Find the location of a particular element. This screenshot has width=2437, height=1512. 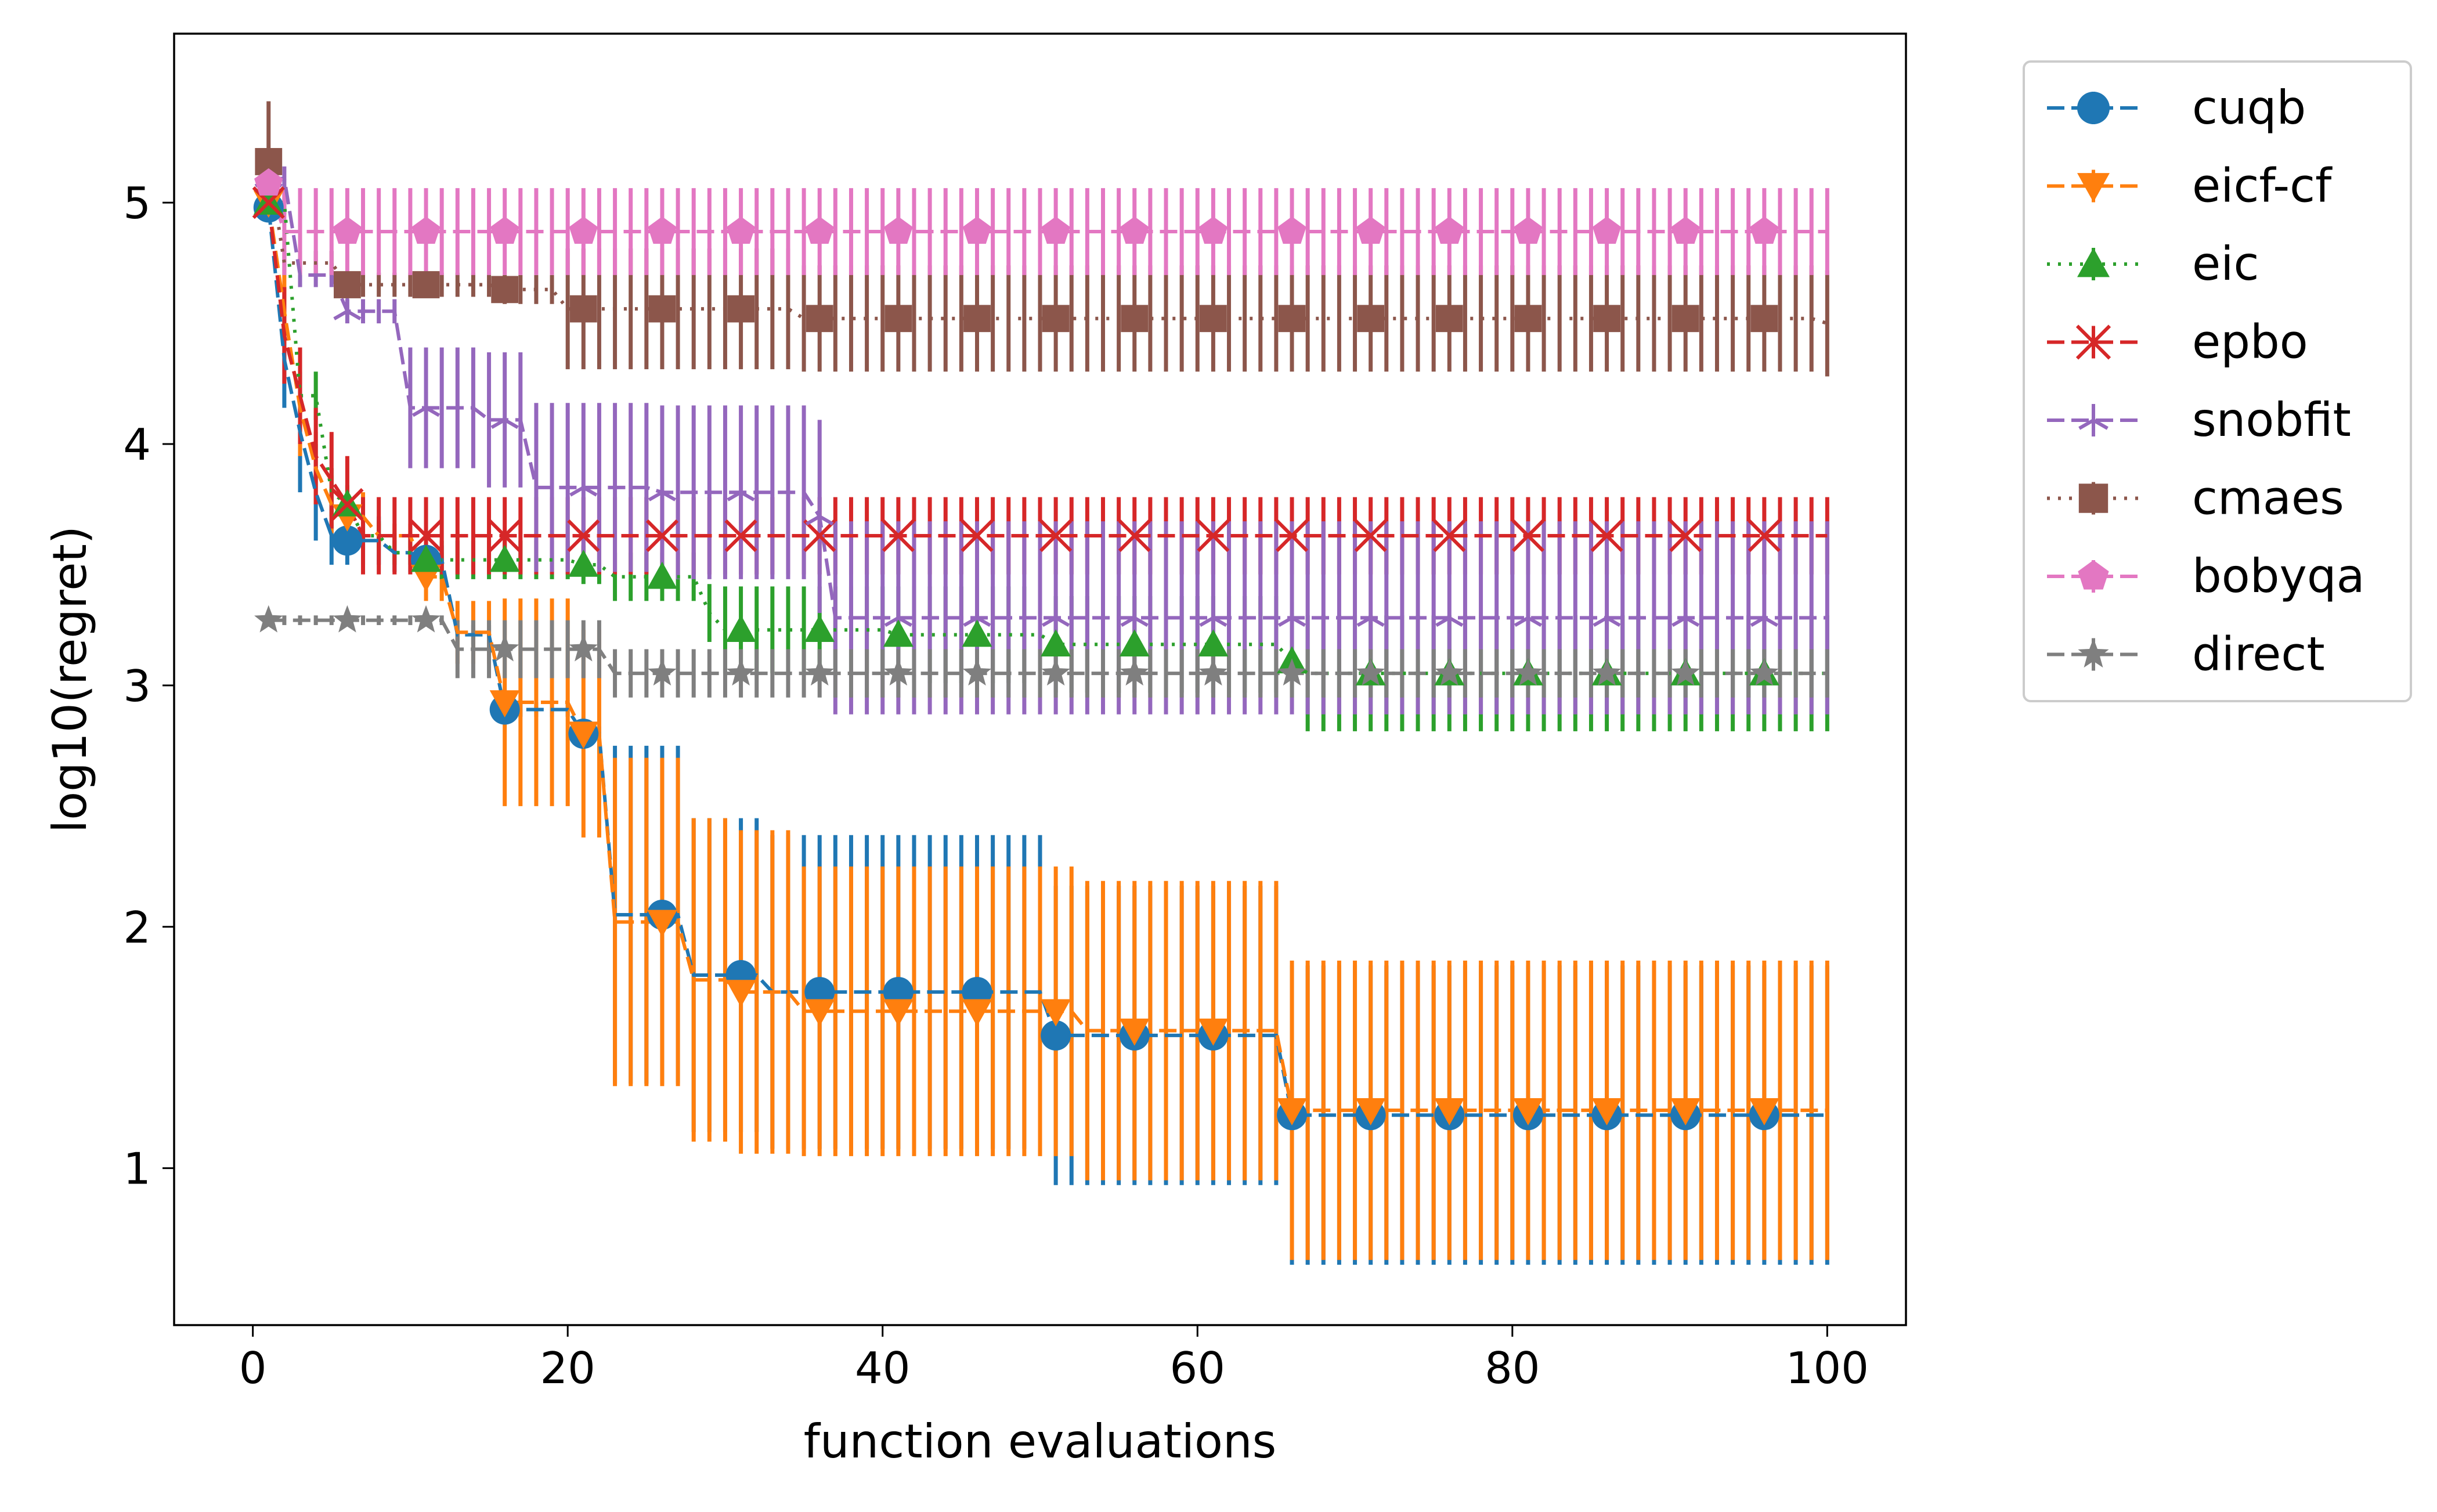

x-tick-label: 40 is located at coordinates (882, 1369).